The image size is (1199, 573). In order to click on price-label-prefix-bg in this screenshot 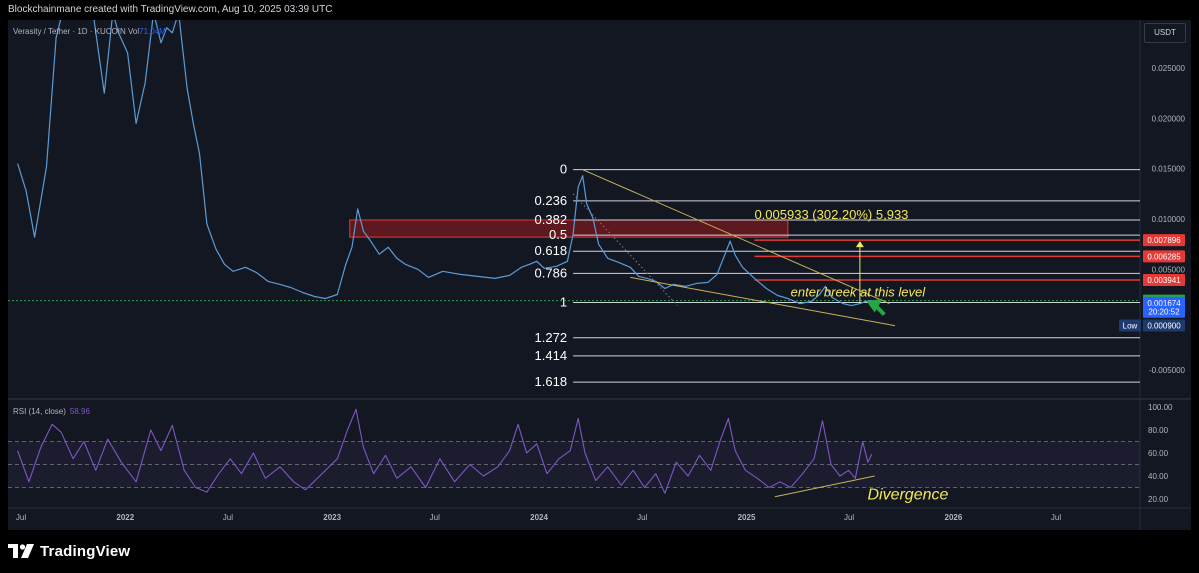, I will do `click(1130, 325)`.